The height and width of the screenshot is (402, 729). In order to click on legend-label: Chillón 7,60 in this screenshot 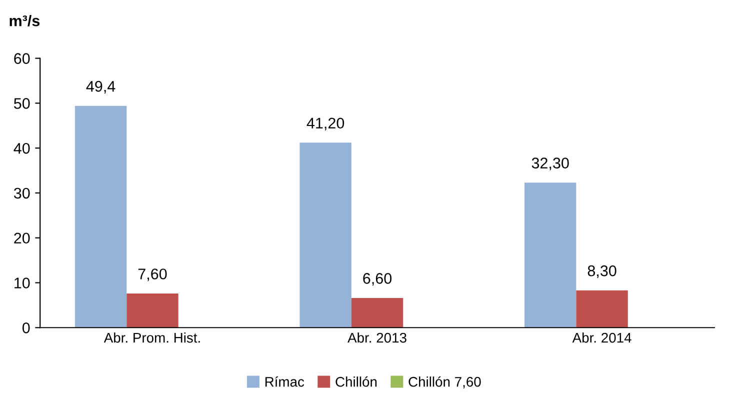, I will do `click(444, 382)`.